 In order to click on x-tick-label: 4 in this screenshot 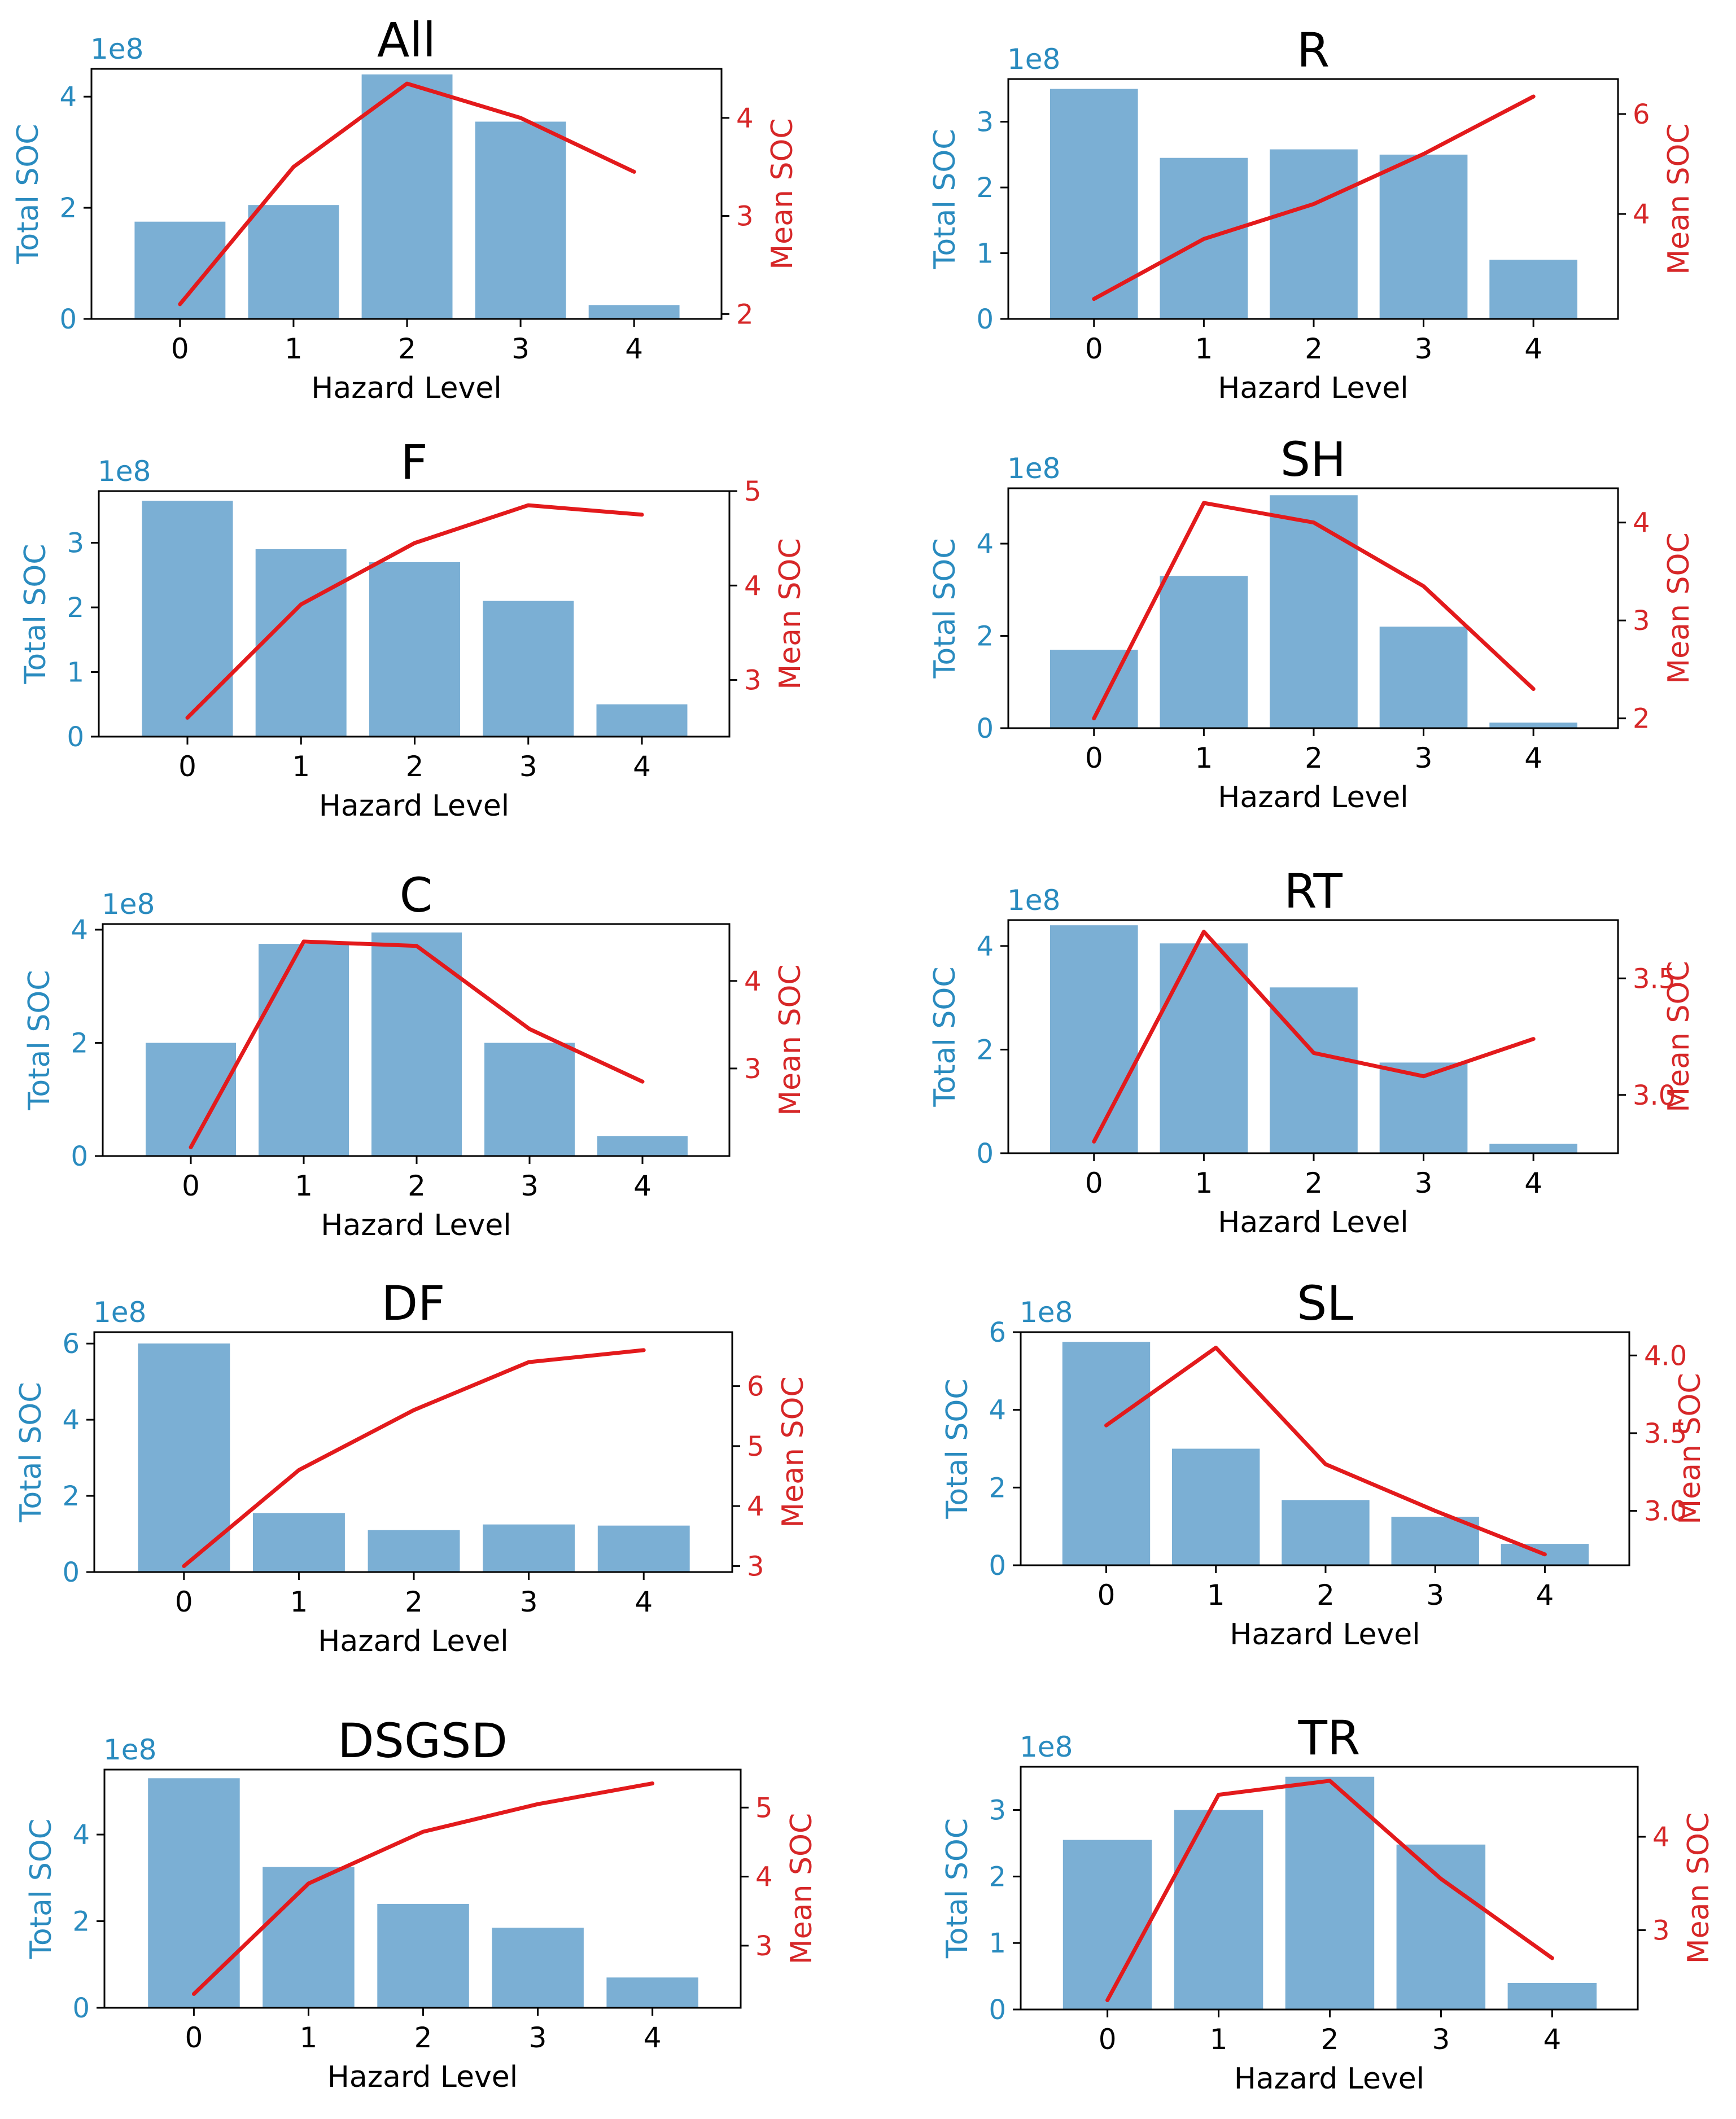, I will do `click(1545, 1595)`.